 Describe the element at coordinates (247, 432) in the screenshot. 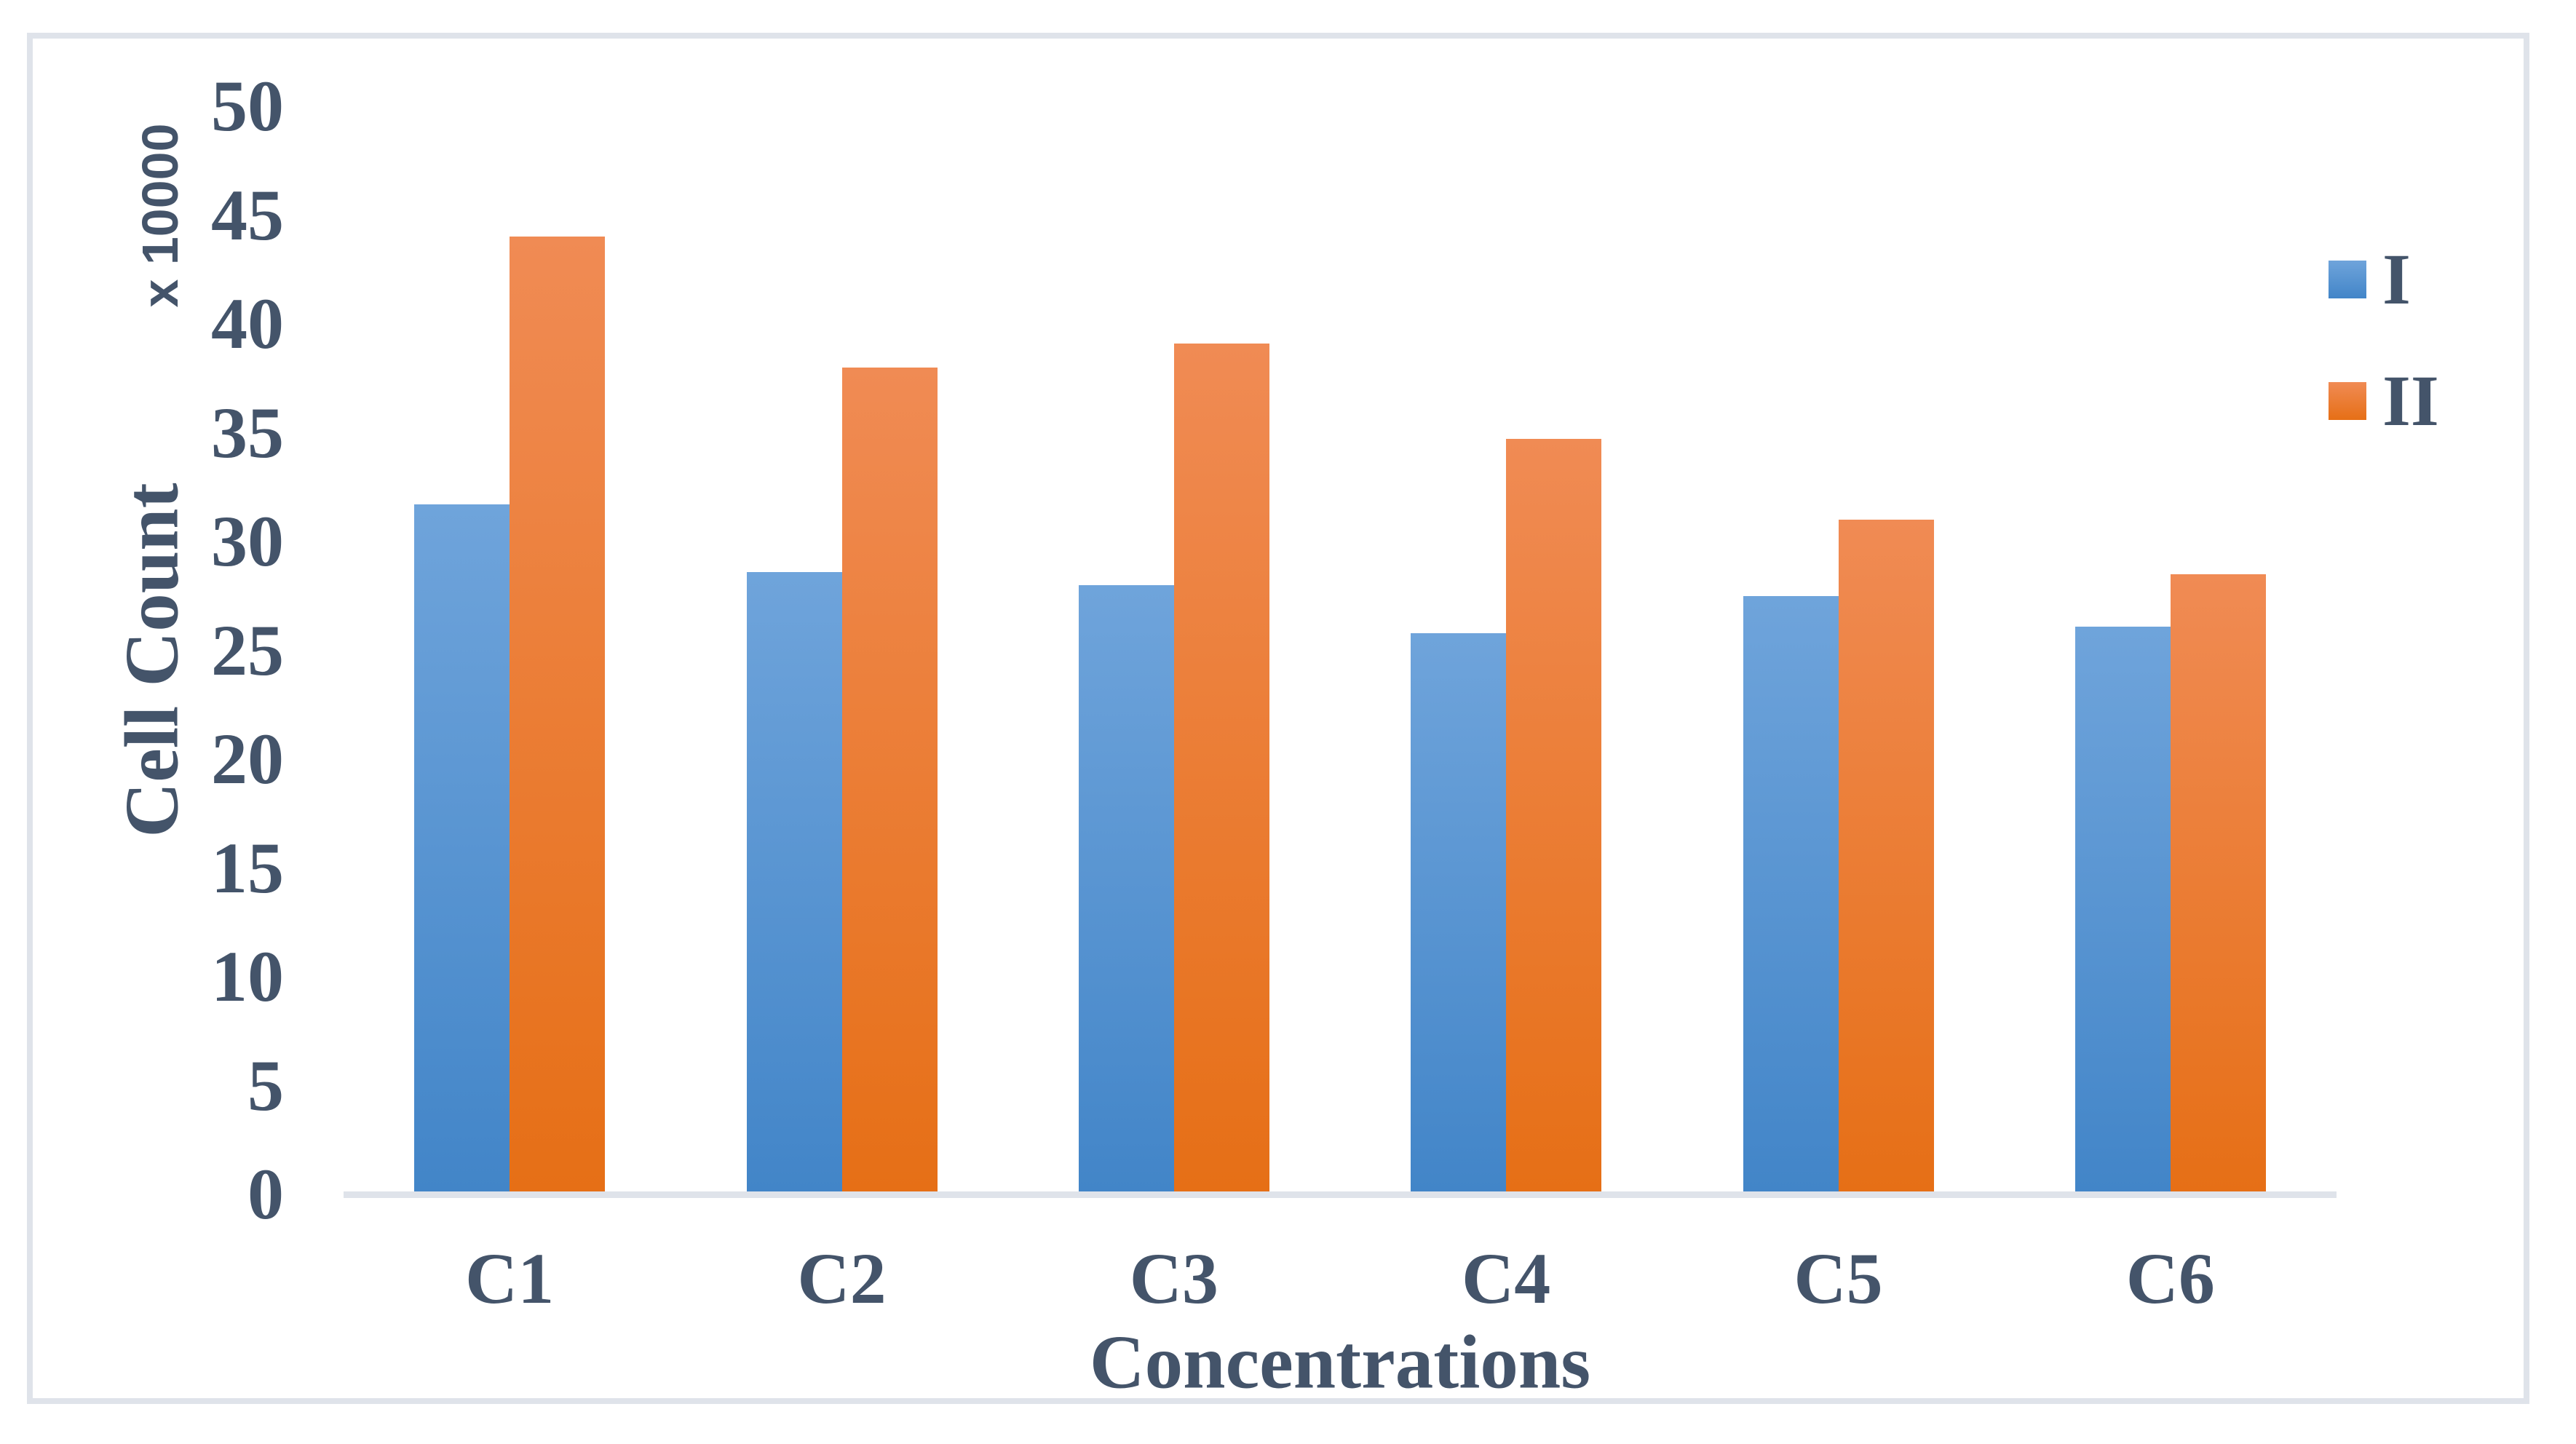

I see `y-tick-label-35: 35` at that location.